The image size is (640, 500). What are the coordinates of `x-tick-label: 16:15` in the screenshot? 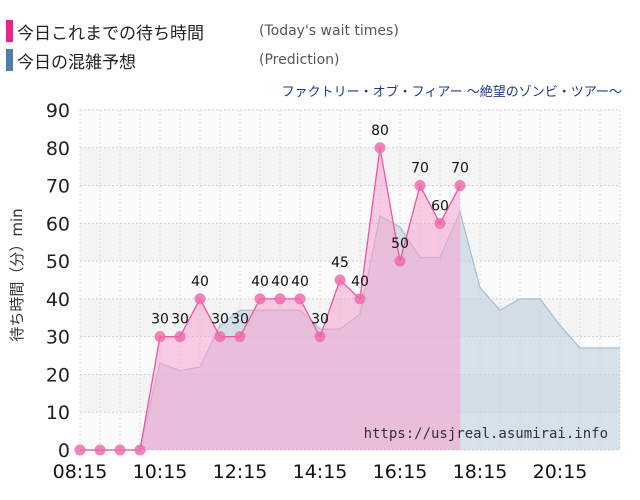 It's located at (400, 472).